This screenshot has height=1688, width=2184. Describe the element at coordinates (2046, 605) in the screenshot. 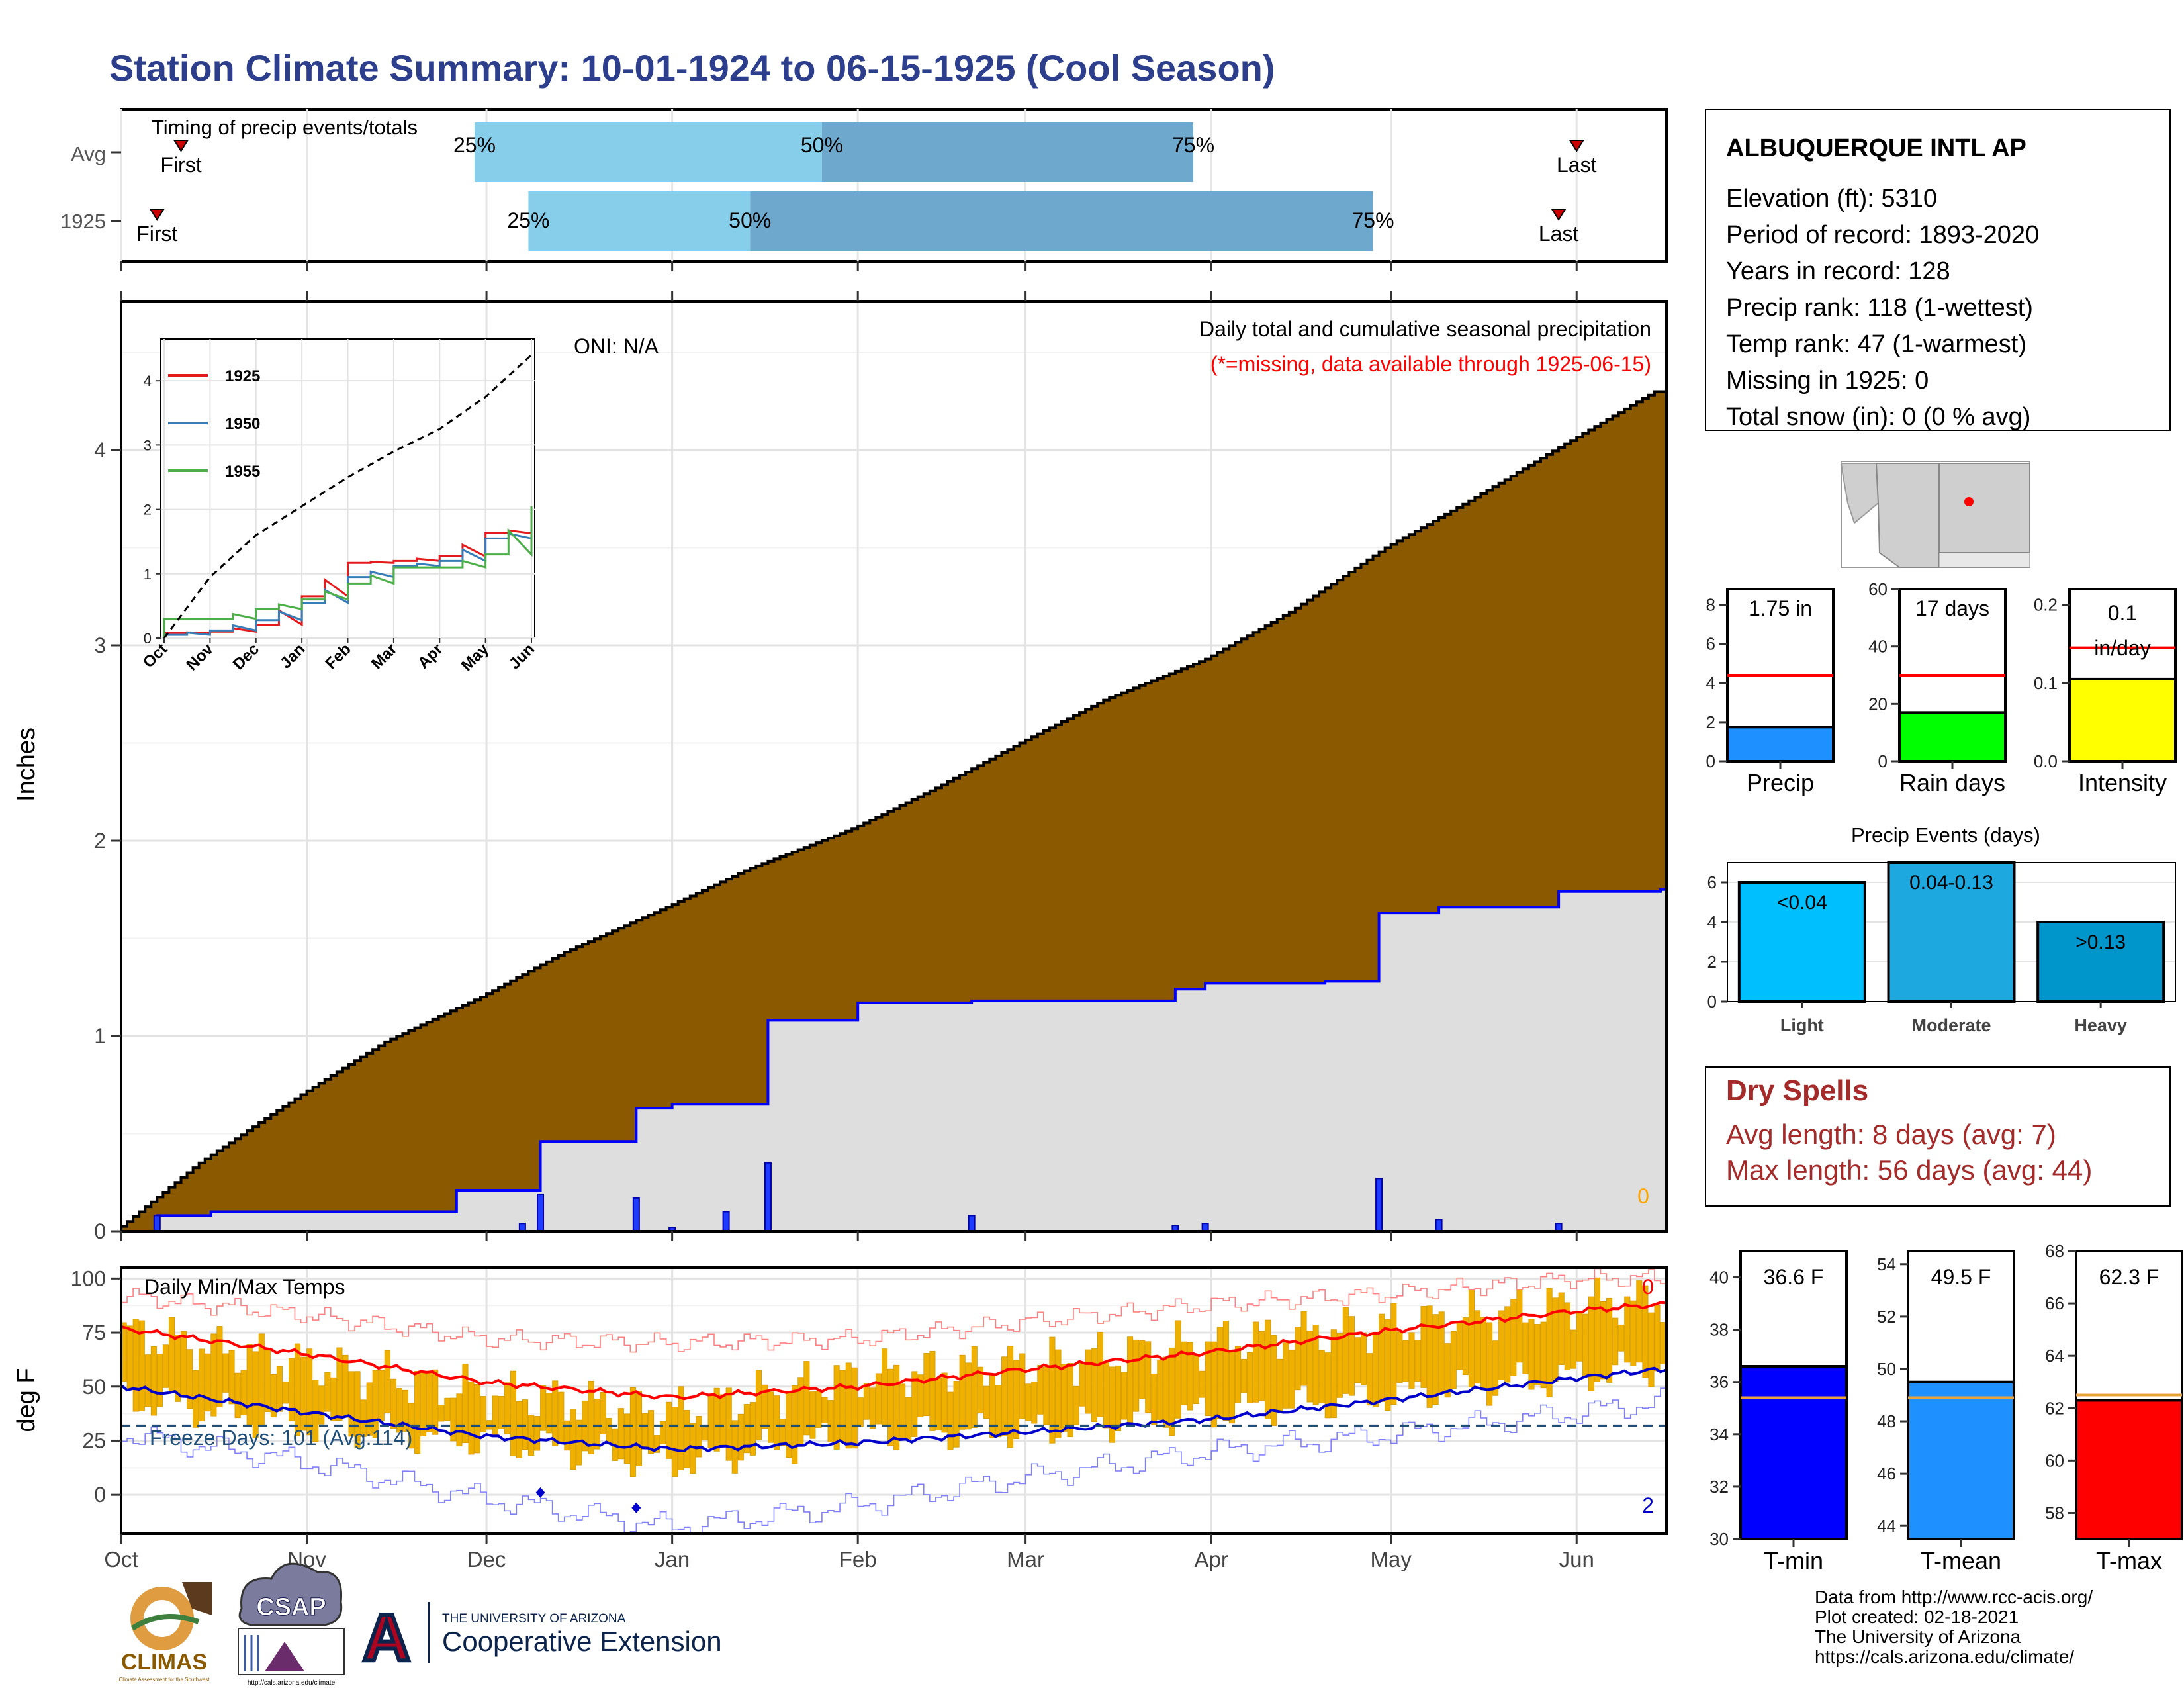

I see `mini-chart-ytick-label: 0.2` at that location.